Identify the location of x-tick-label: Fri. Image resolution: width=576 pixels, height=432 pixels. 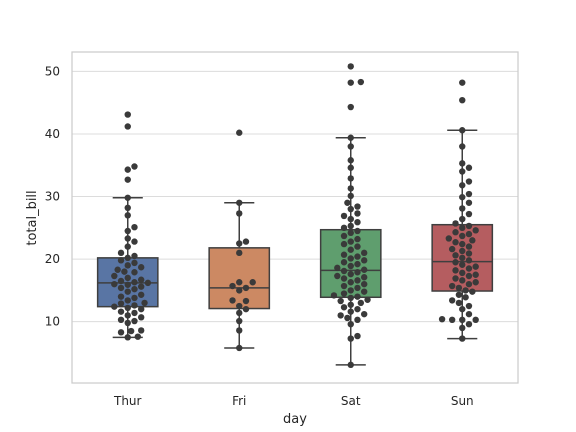
(239, 401).